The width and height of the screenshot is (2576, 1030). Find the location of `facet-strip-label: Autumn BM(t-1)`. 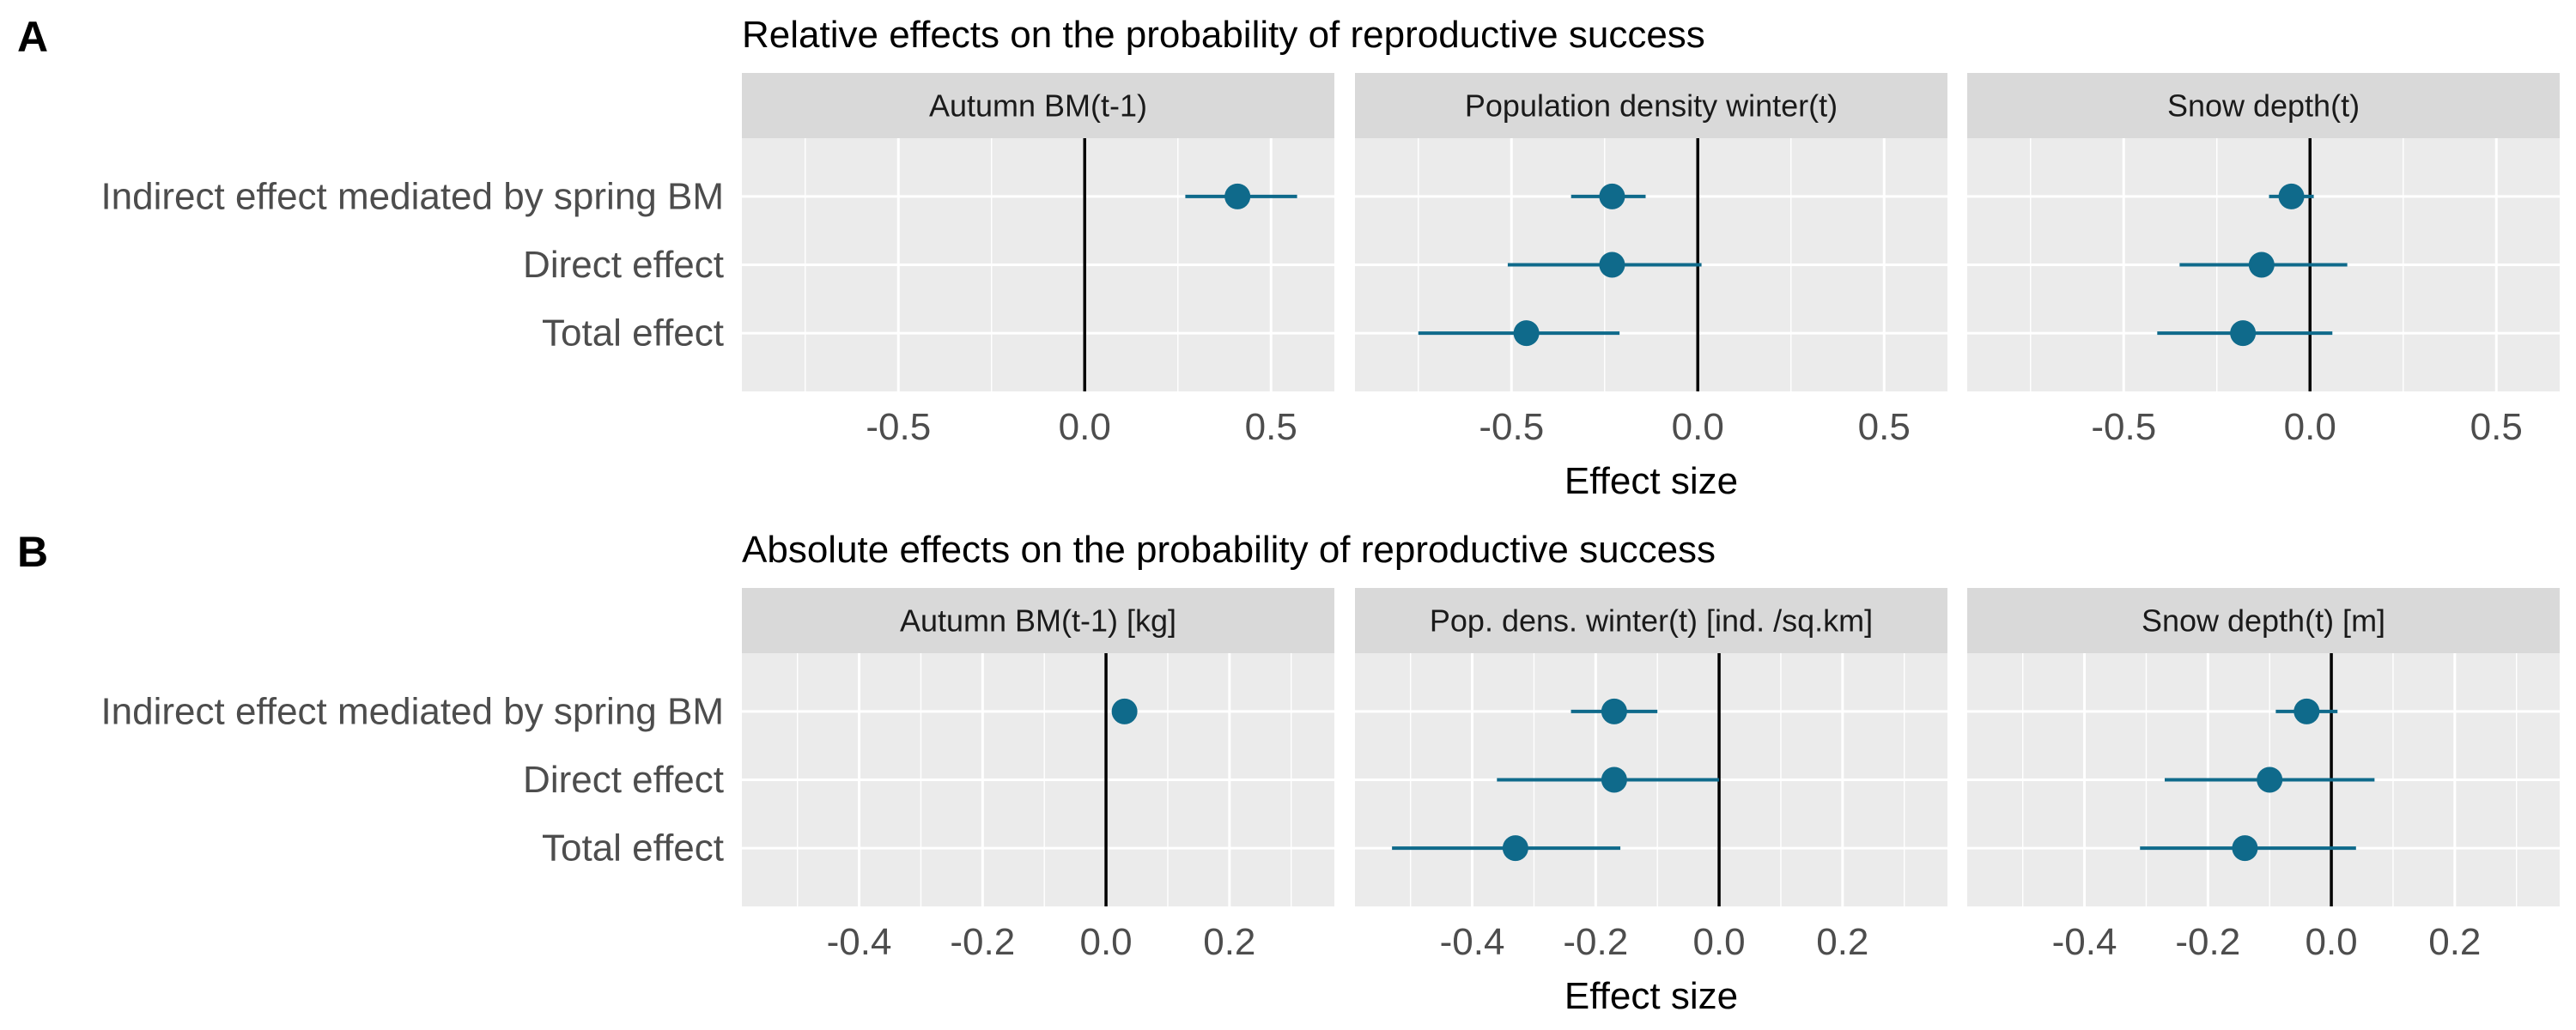

facet-strip-label: Autumn BM(t-1) is located at coordinates (1038, 106).